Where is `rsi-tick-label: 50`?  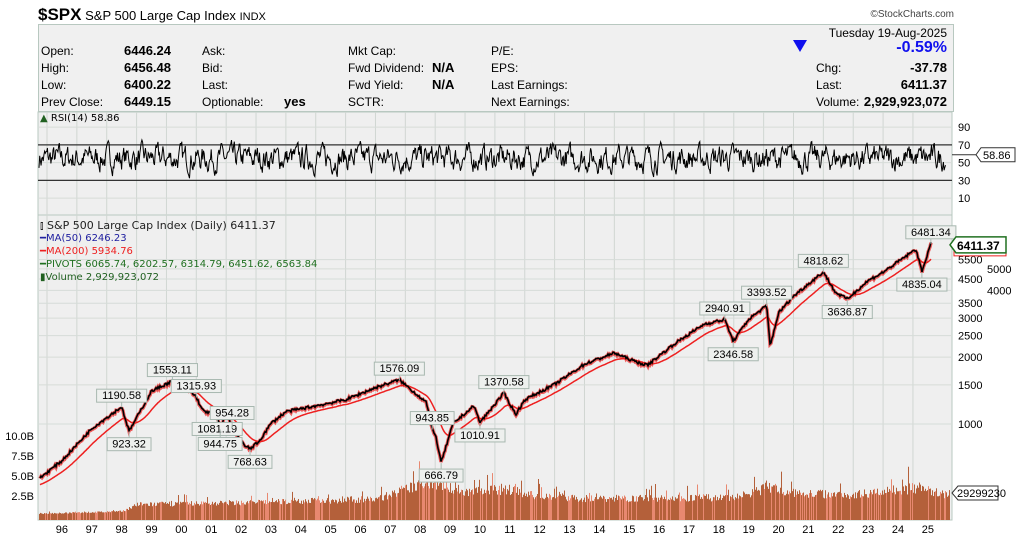 rsi-tick-label: 50 is located at coordinates (964, 164).